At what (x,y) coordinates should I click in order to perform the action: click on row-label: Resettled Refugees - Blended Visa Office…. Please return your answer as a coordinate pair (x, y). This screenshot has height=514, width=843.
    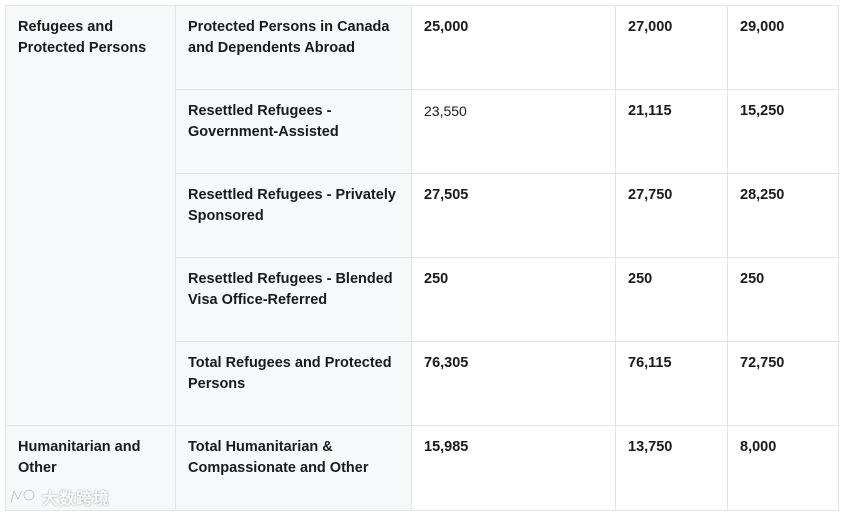
    Looking at the image, I should click on (293, 299).